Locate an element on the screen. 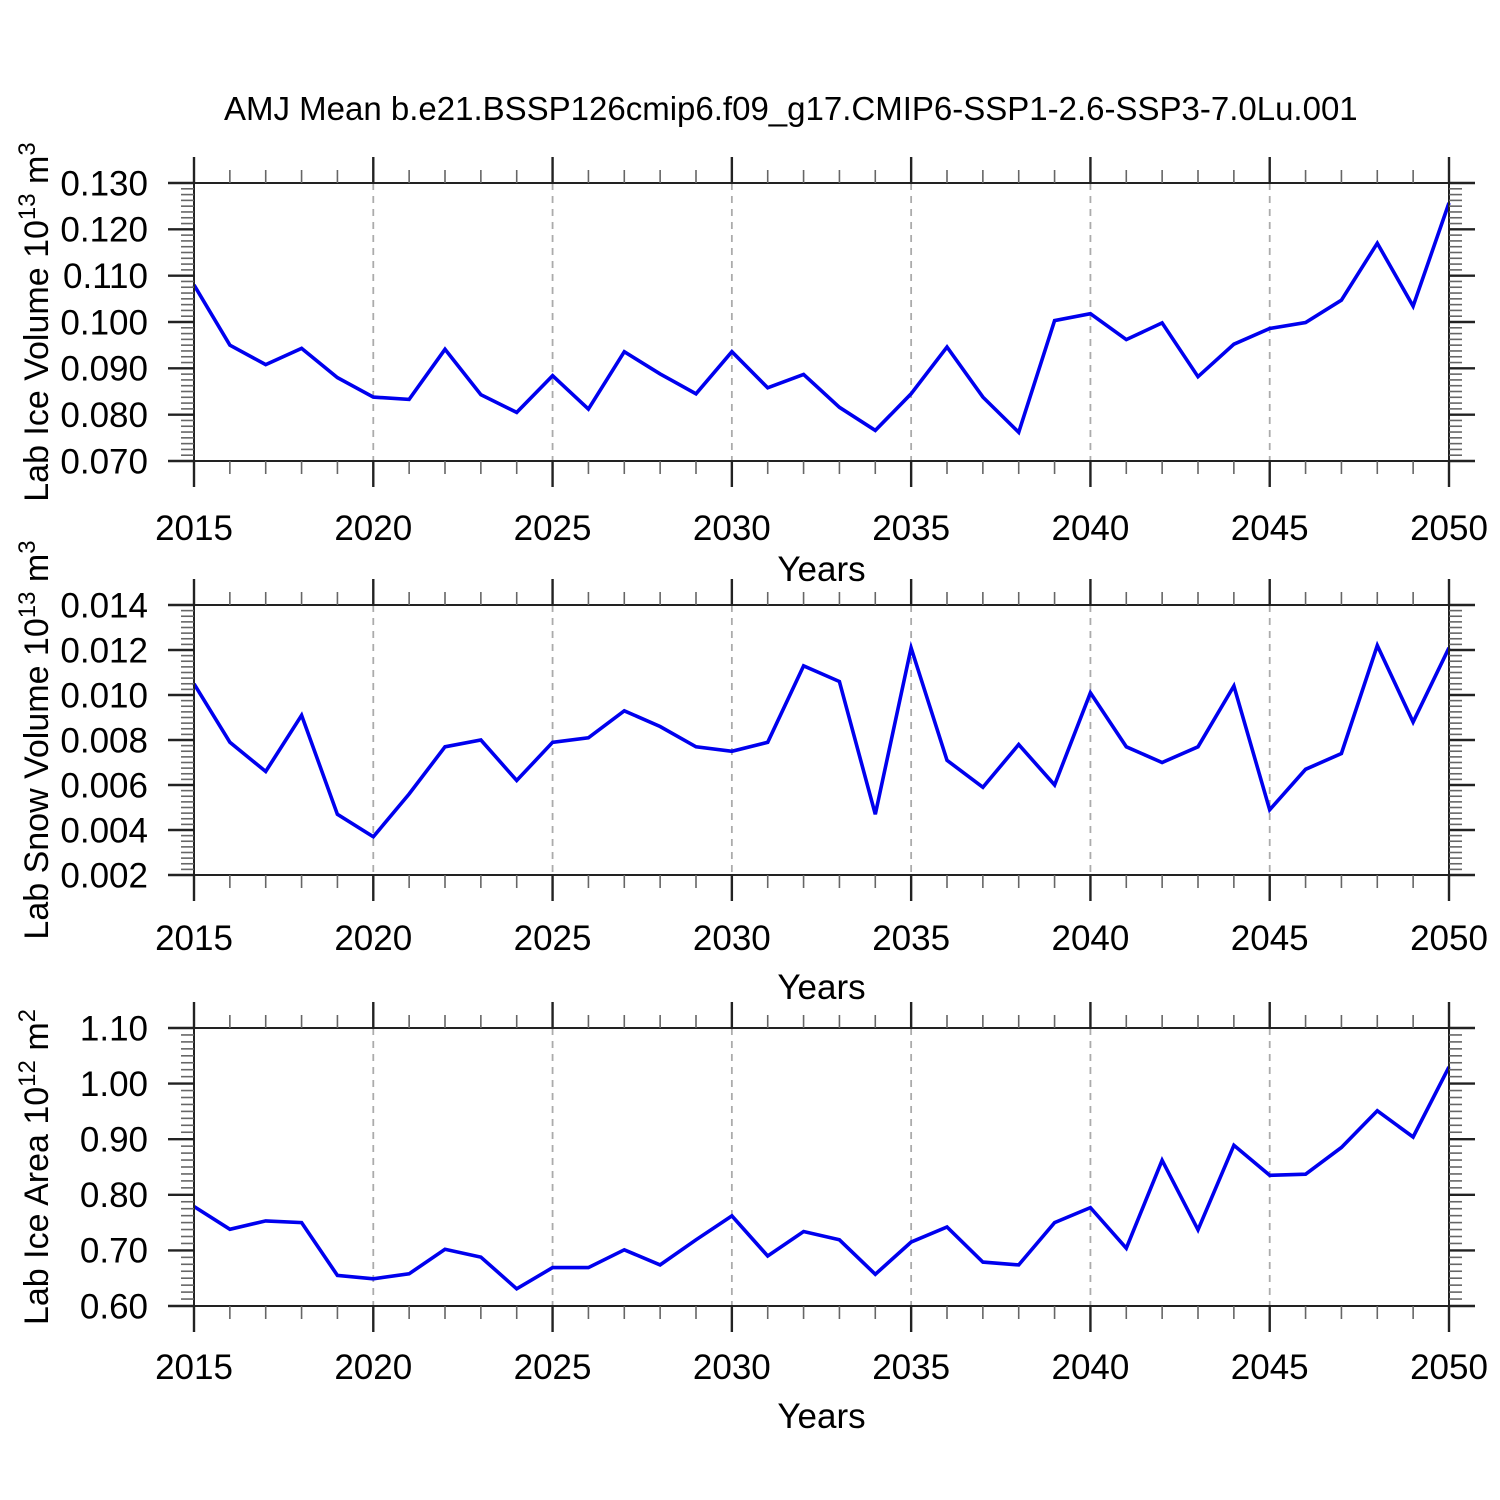 The width and height of the screenshot is (1500, 1500). y-tick-label: 0.090 is located at coordinates (104, 369).